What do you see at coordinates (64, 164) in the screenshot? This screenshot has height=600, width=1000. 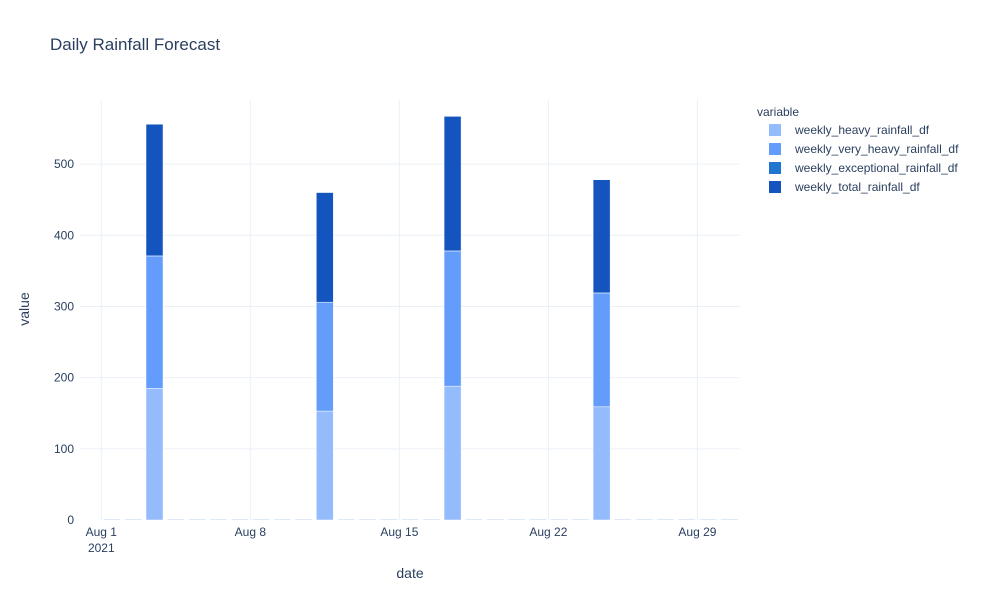 I see `y-tick-label: 500` at bounding box center [64, 164].